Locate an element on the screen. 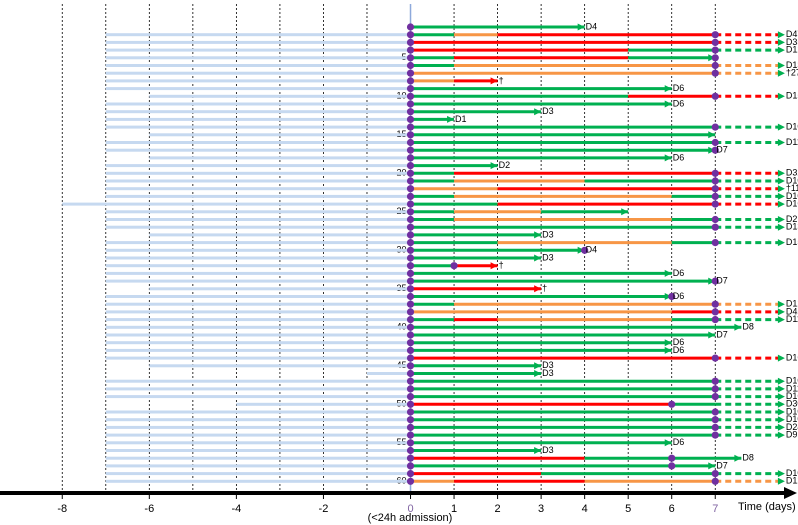 This screenshot has height=525, width=798. x-tick-label: 0 is located at coordinates (410, 509).